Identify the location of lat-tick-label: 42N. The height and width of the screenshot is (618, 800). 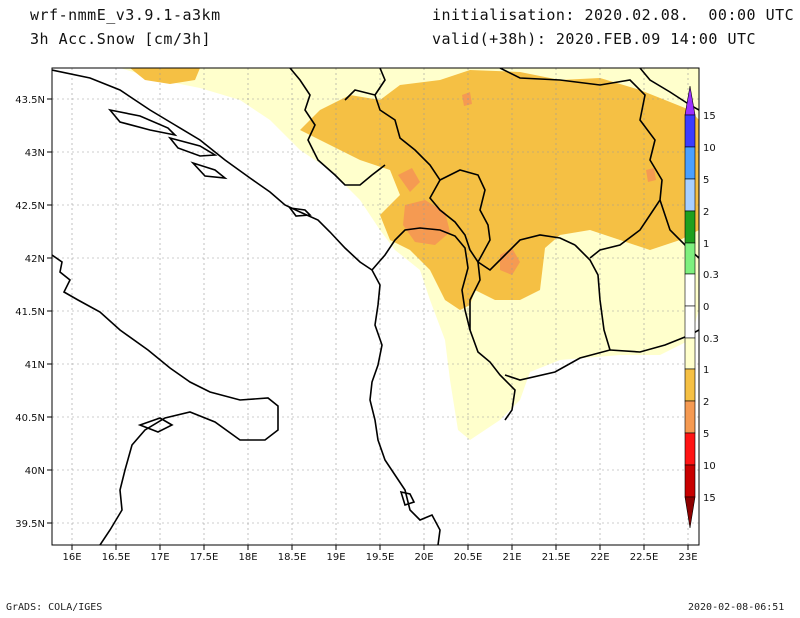
(35, 259).